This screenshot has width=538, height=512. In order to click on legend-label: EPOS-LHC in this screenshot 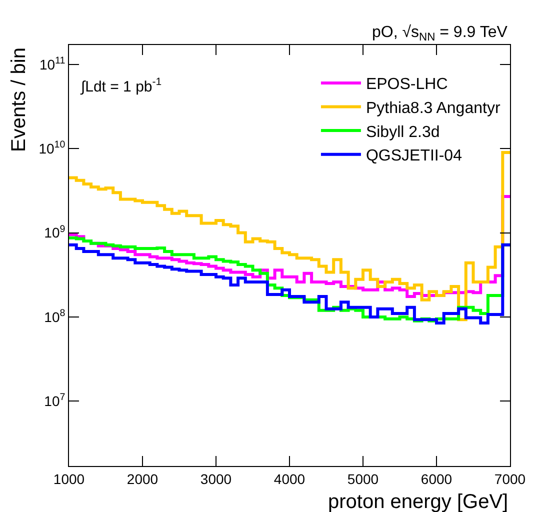, I will do `click(407, 85)`.